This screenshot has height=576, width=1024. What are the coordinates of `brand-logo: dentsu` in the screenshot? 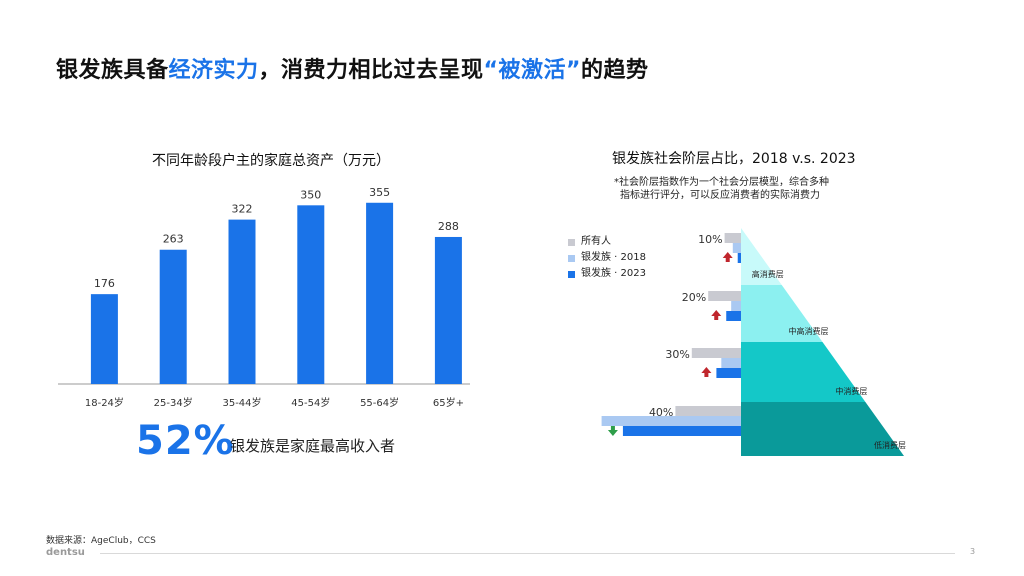 It's located at (65, 552).